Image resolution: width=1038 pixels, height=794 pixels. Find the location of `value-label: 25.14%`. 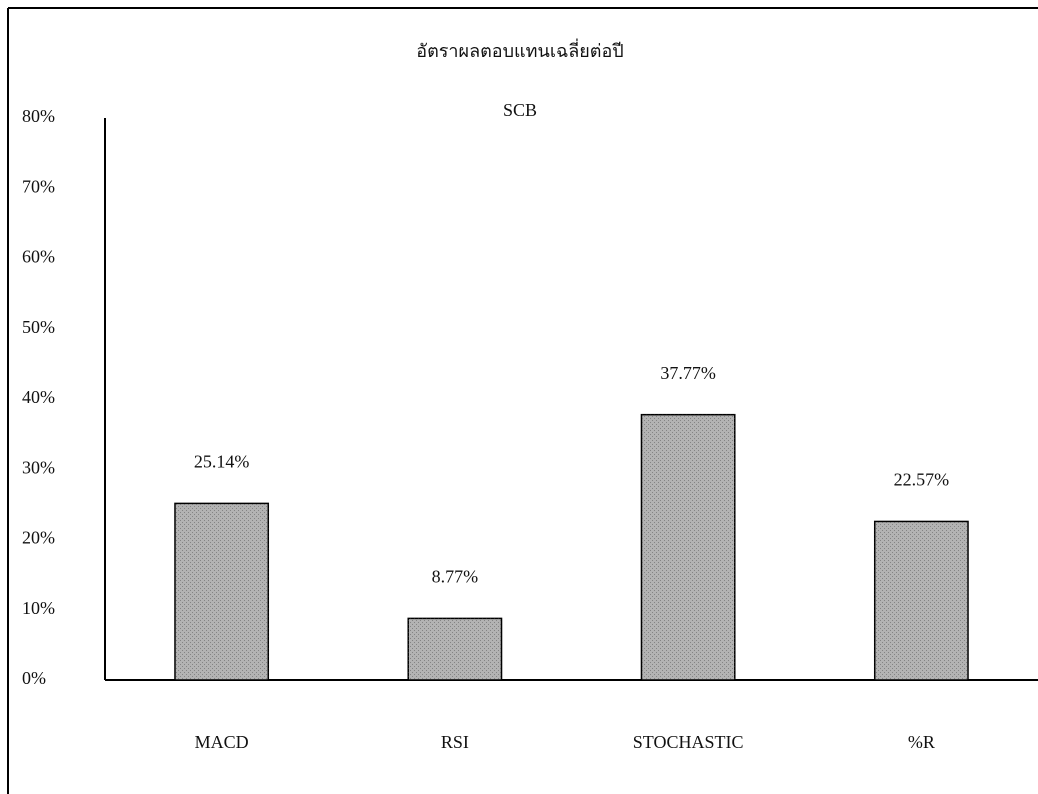

value-label: 25.14% is located at coordinates (222, 462).